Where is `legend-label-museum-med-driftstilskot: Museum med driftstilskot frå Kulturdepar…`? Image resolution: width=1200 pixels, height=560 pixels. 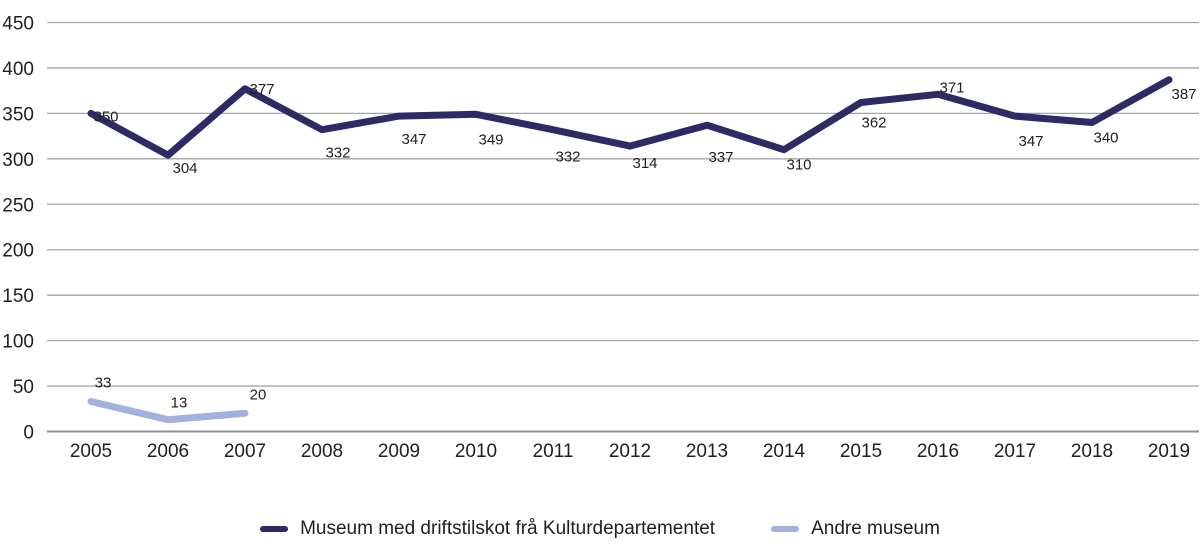
legend-label-museum-med-driftstilskot: Museum med driftstilskot frå Kulturdepar… is located at coordinates (508, 528).